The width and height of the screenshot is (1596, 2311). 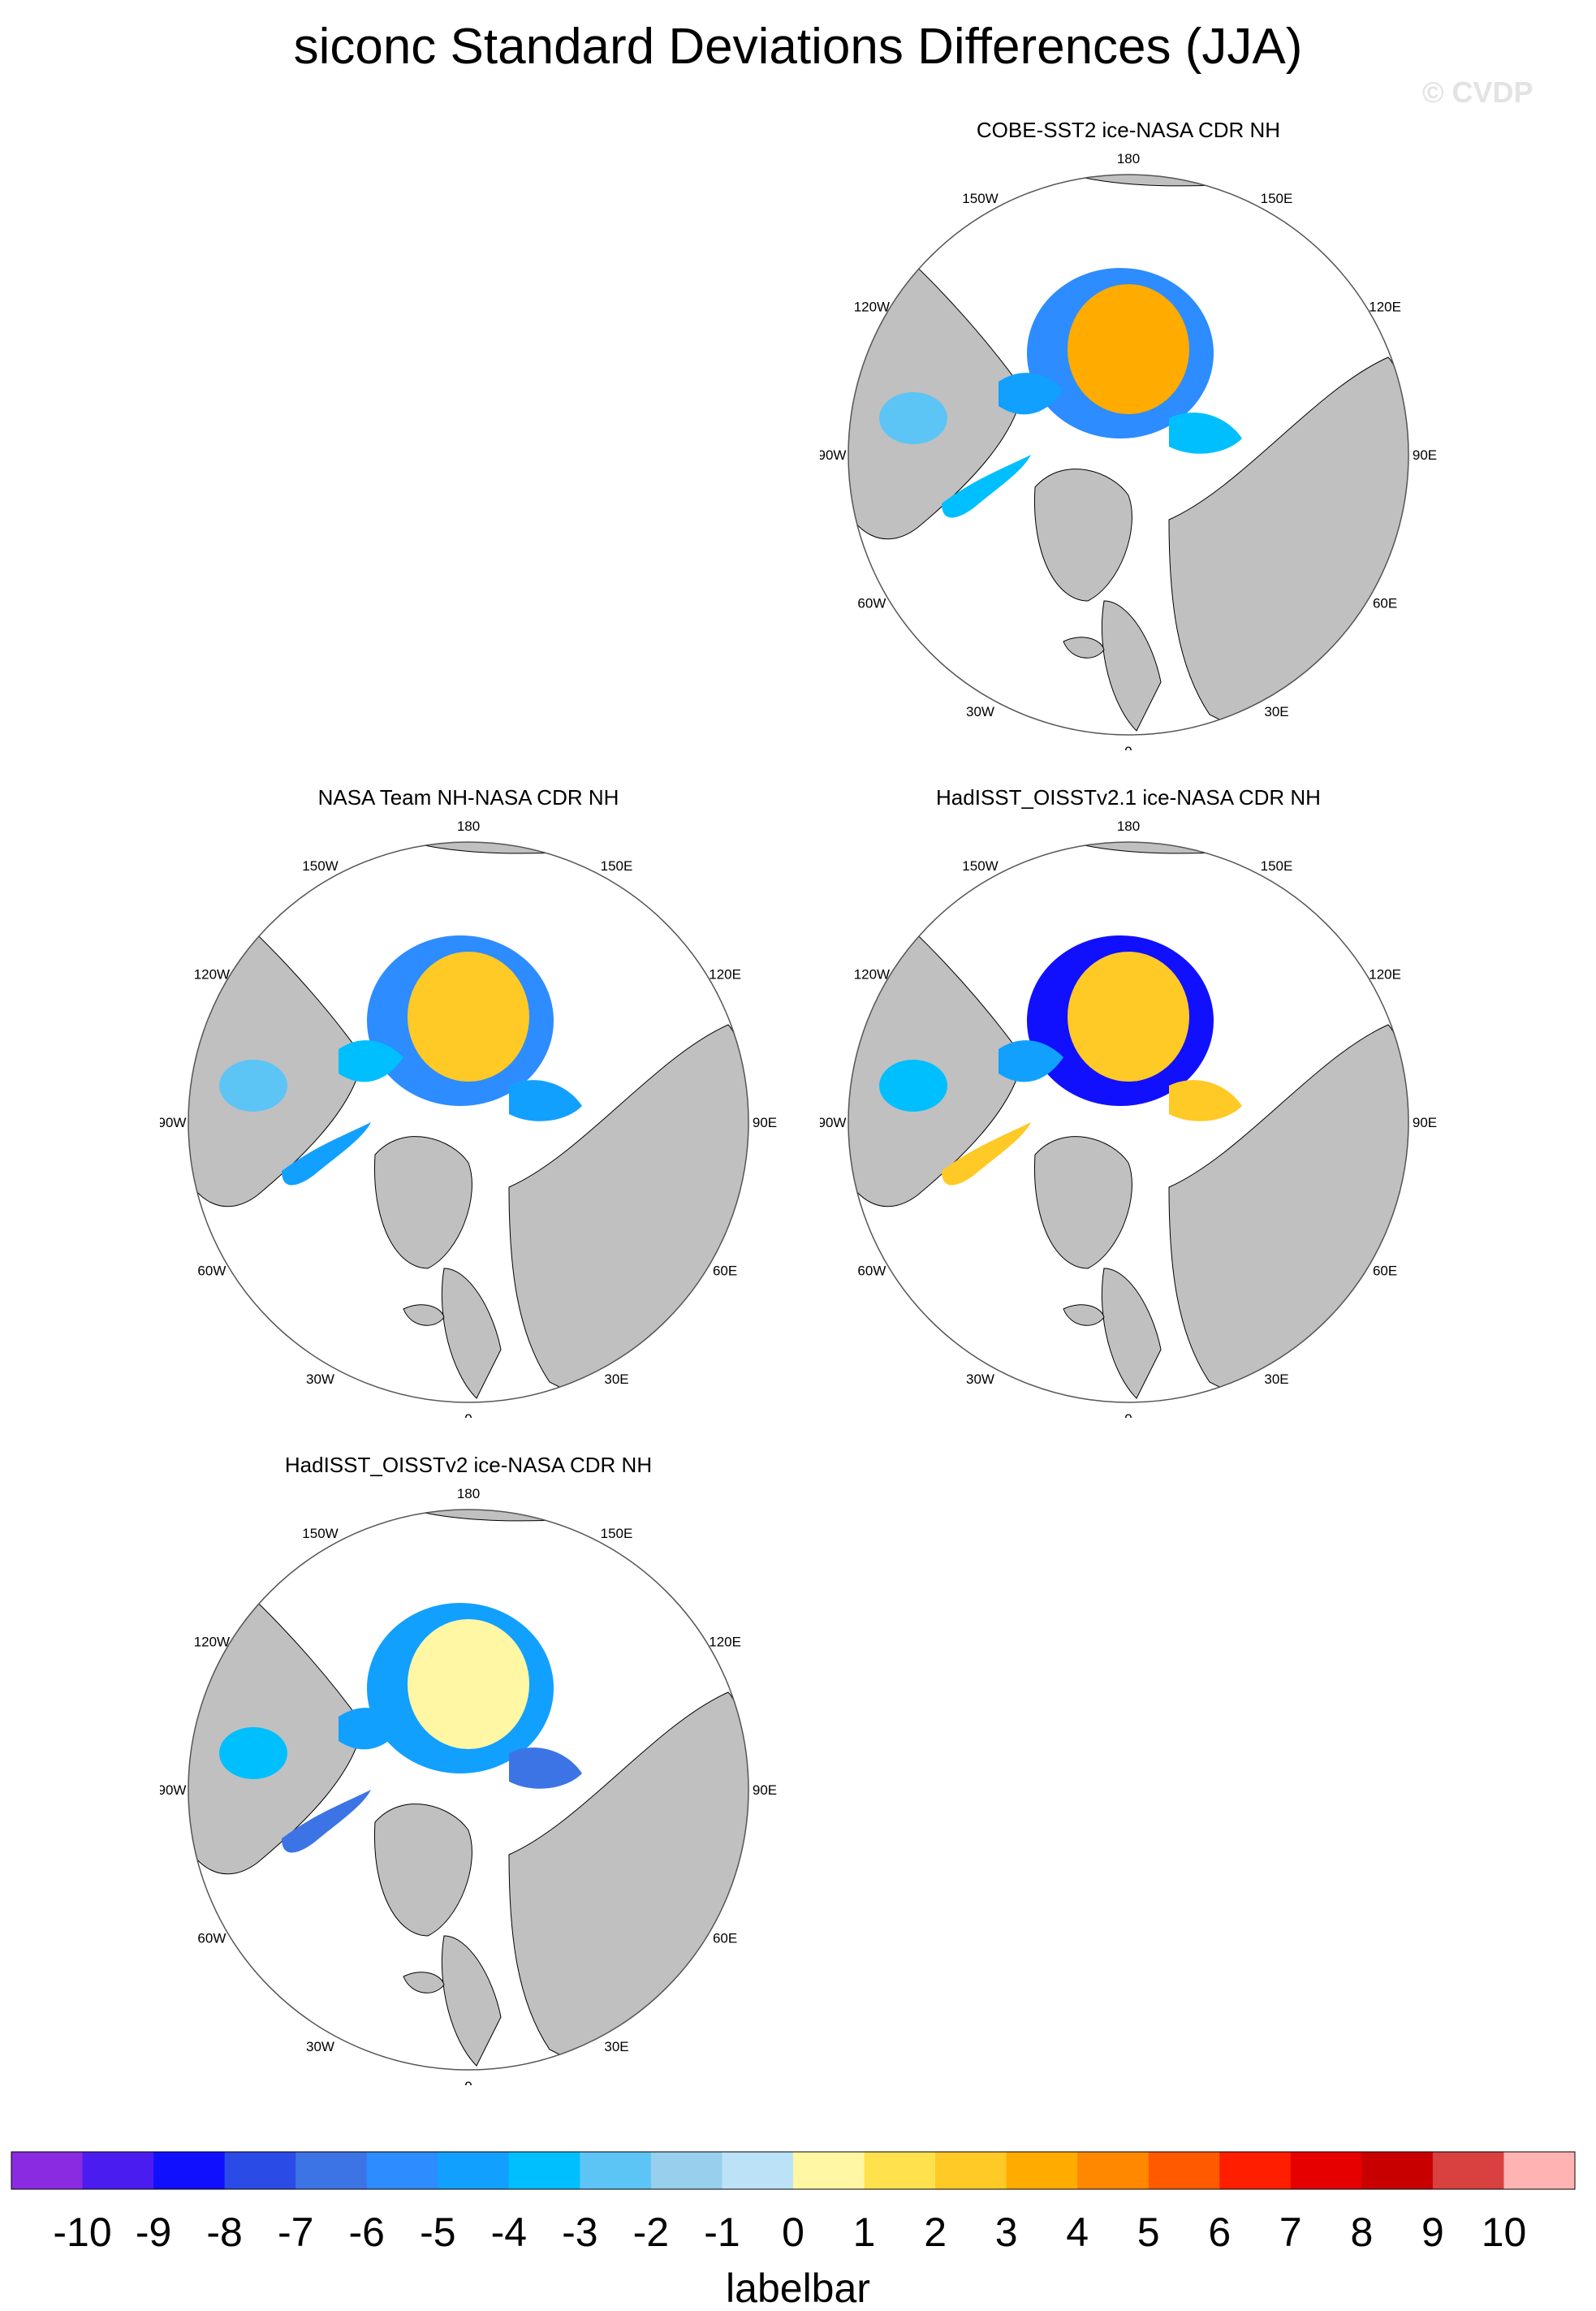 I want to click on panel-title: HadISST_OISSTv2.1 ice-NASA CDR NH, so click(x=1128, y=797).